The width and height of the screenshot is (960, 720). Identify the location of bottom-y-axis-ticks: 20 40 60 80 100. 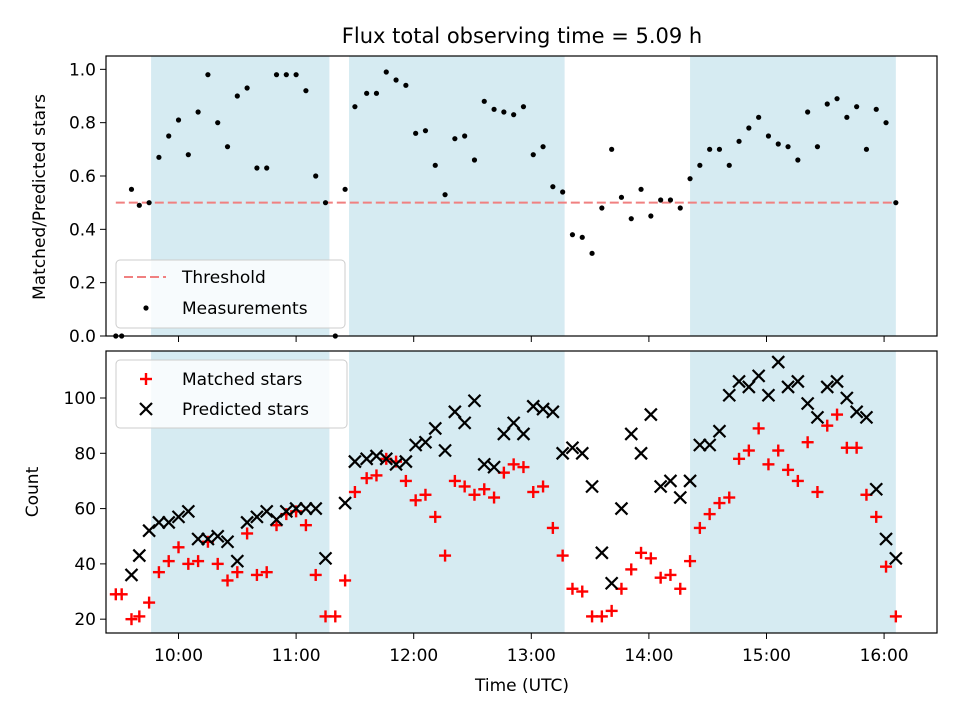
(85, 509).